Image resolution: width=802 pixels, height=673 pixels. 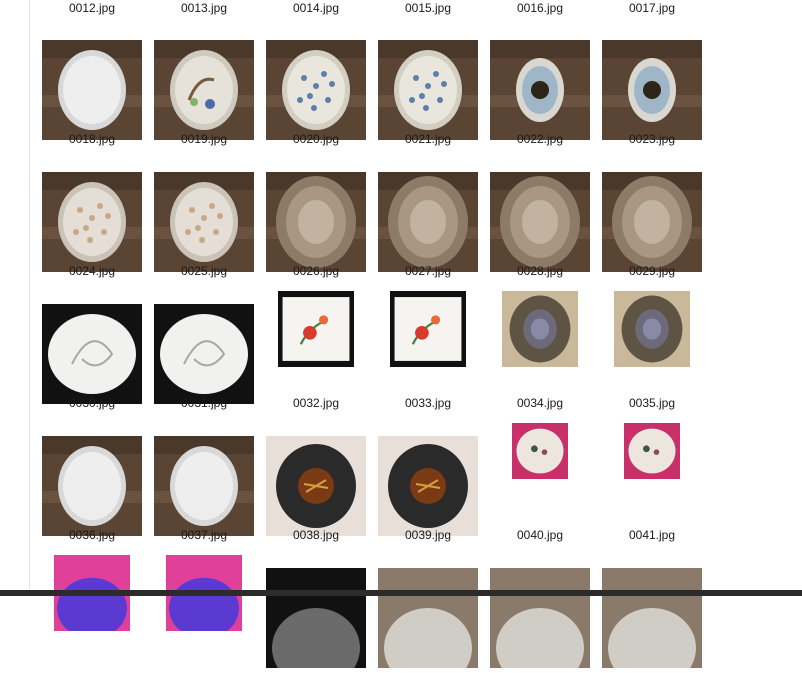 What do you see at coordinates (428, 403) in the screenshot?
I see `file-name-label: 0033.jpg` at bounding box center [428, 403].